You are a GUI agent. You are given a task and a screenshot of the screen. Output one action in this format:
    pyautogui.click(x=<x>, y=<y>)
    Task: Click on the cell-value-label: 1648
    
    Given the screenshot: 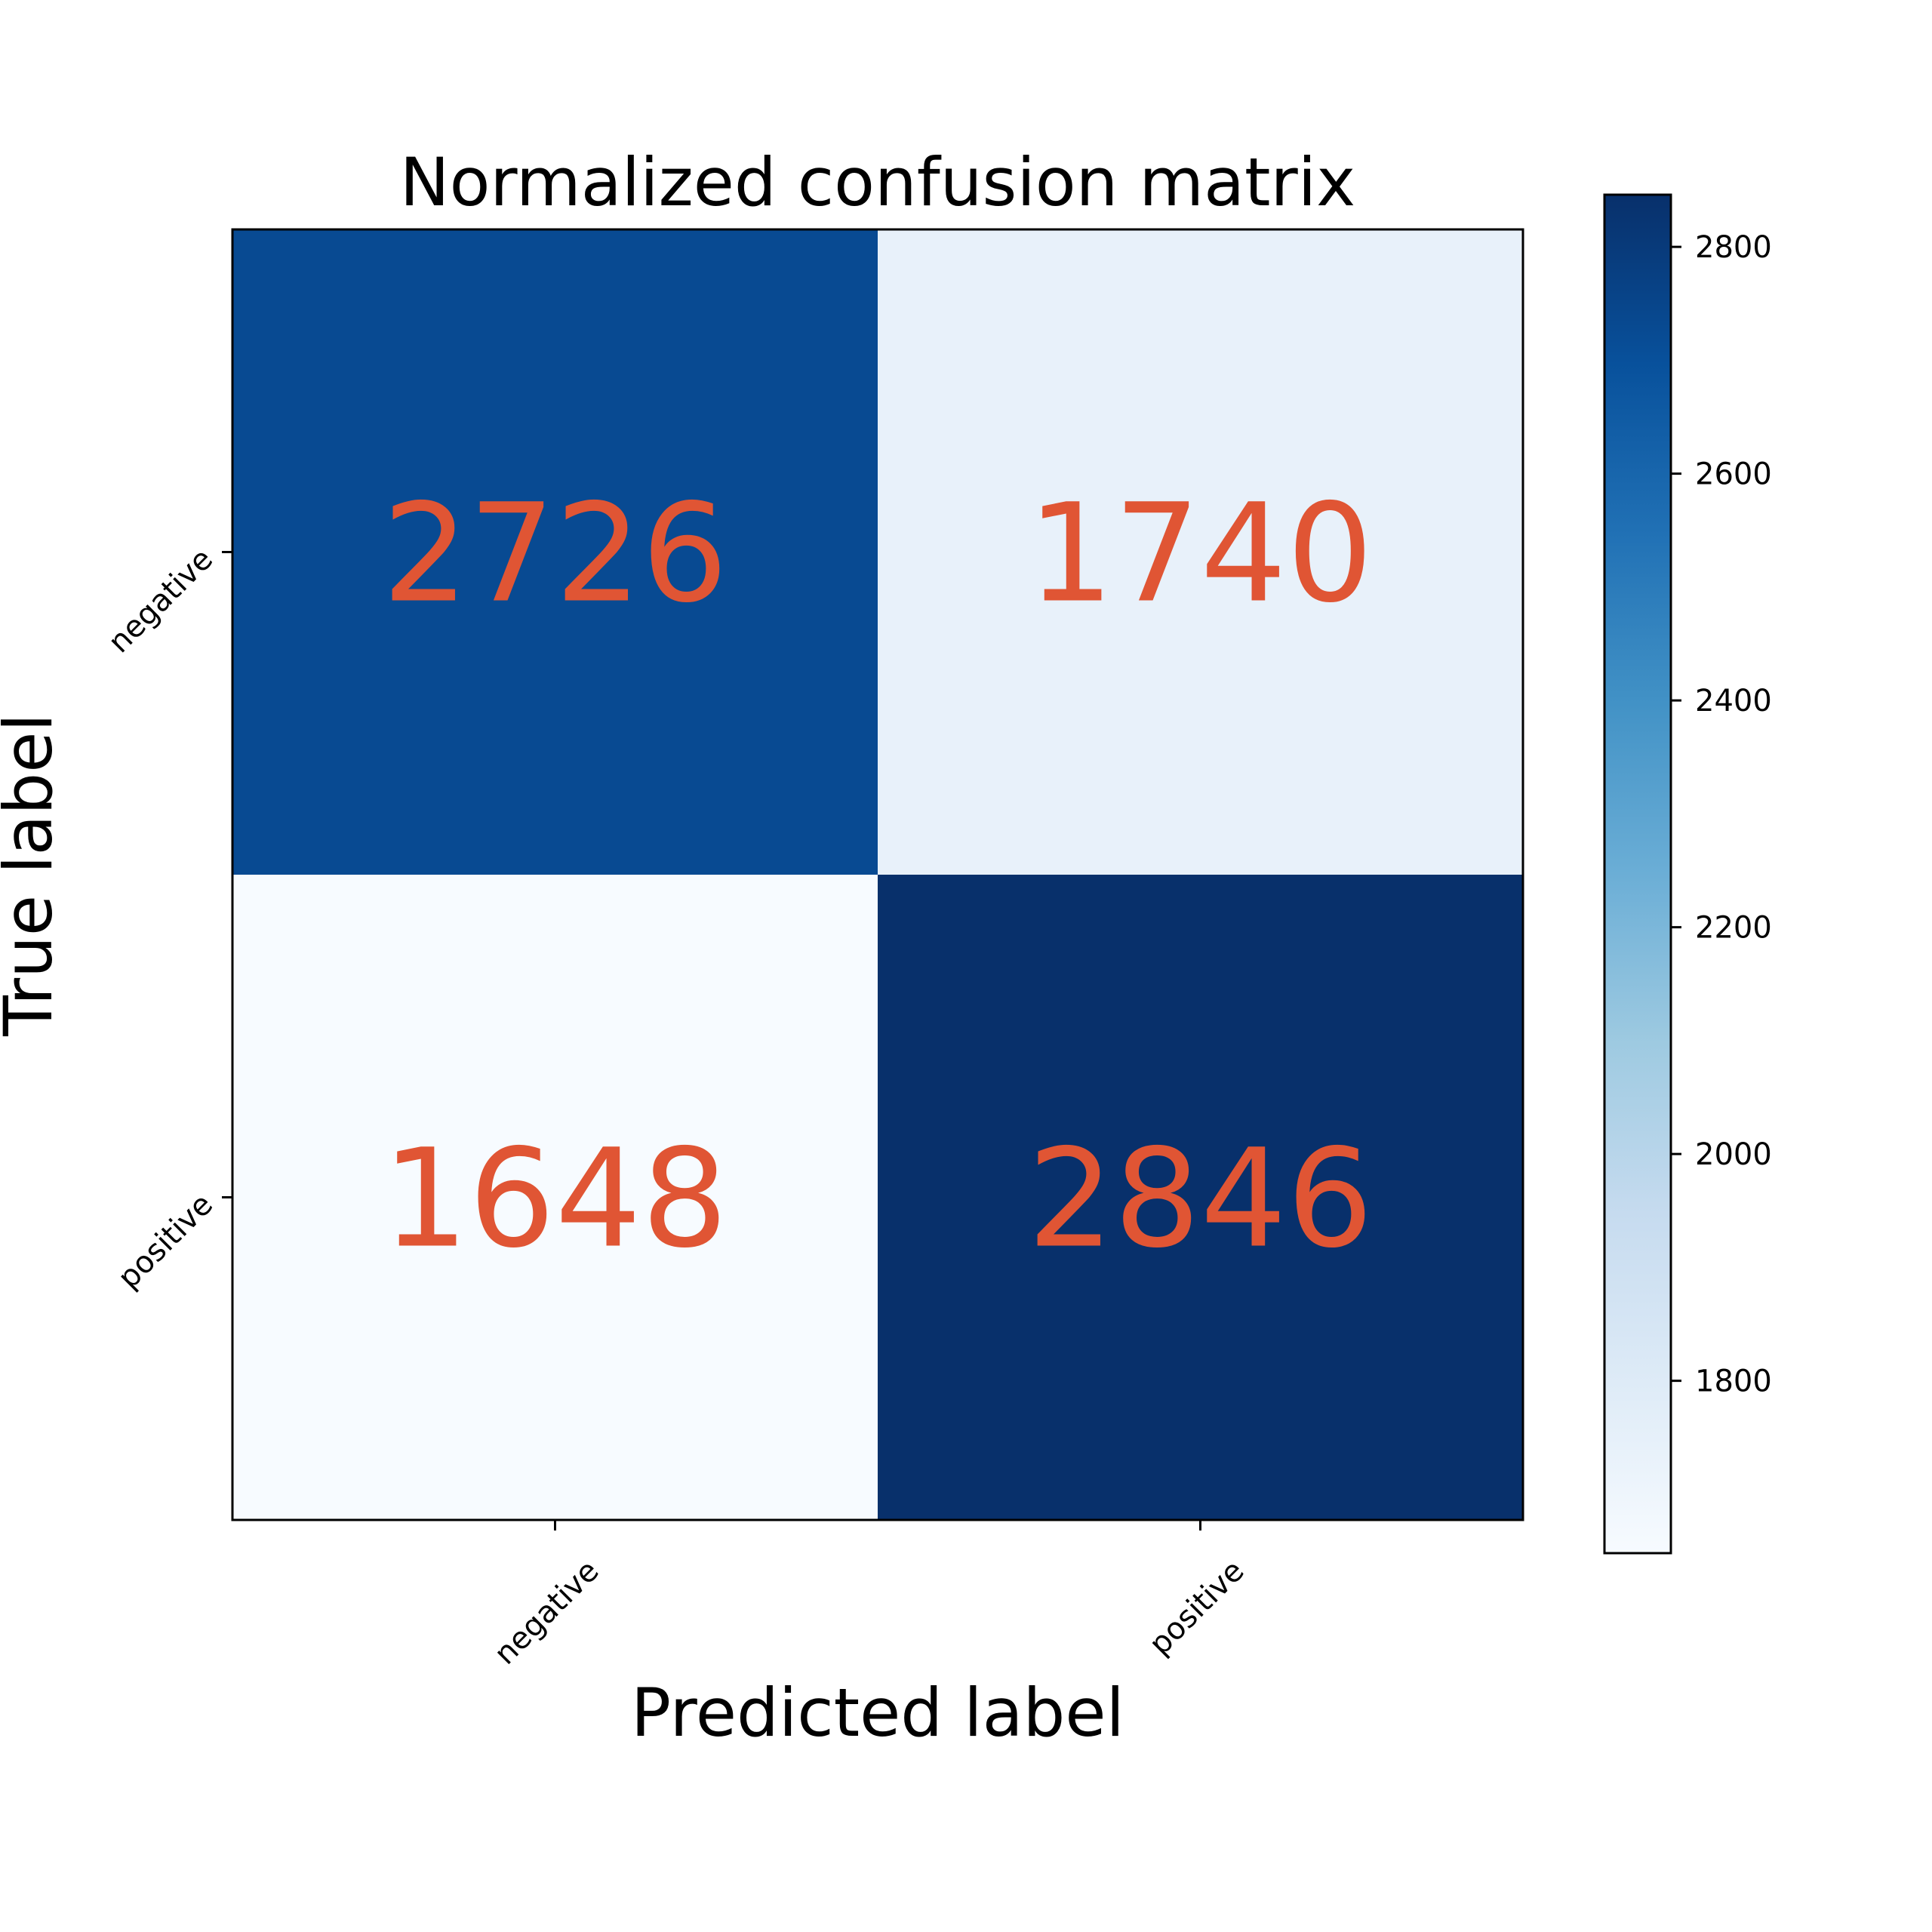 What is the action you would take?
    pyautogui.click(x=555, y=1199)
    